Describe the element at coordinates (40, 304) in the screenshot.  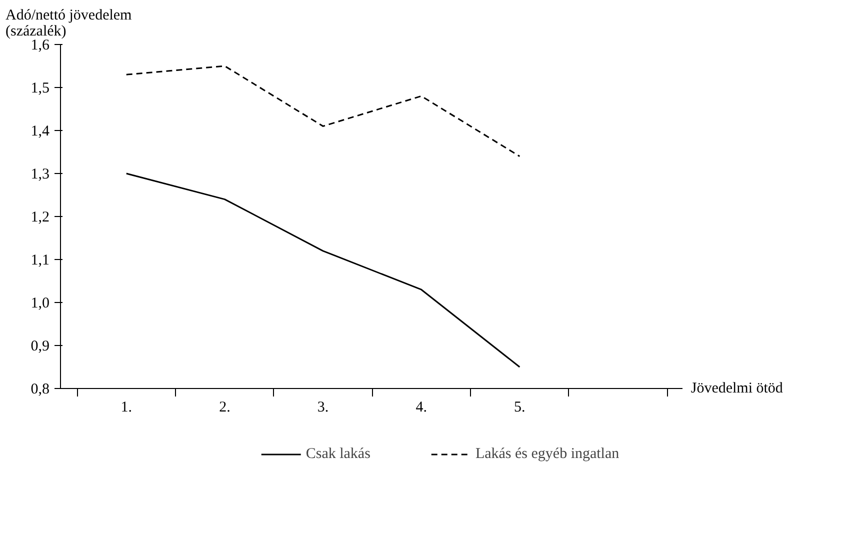
I see `y-tick-label: 1,0` at that location.